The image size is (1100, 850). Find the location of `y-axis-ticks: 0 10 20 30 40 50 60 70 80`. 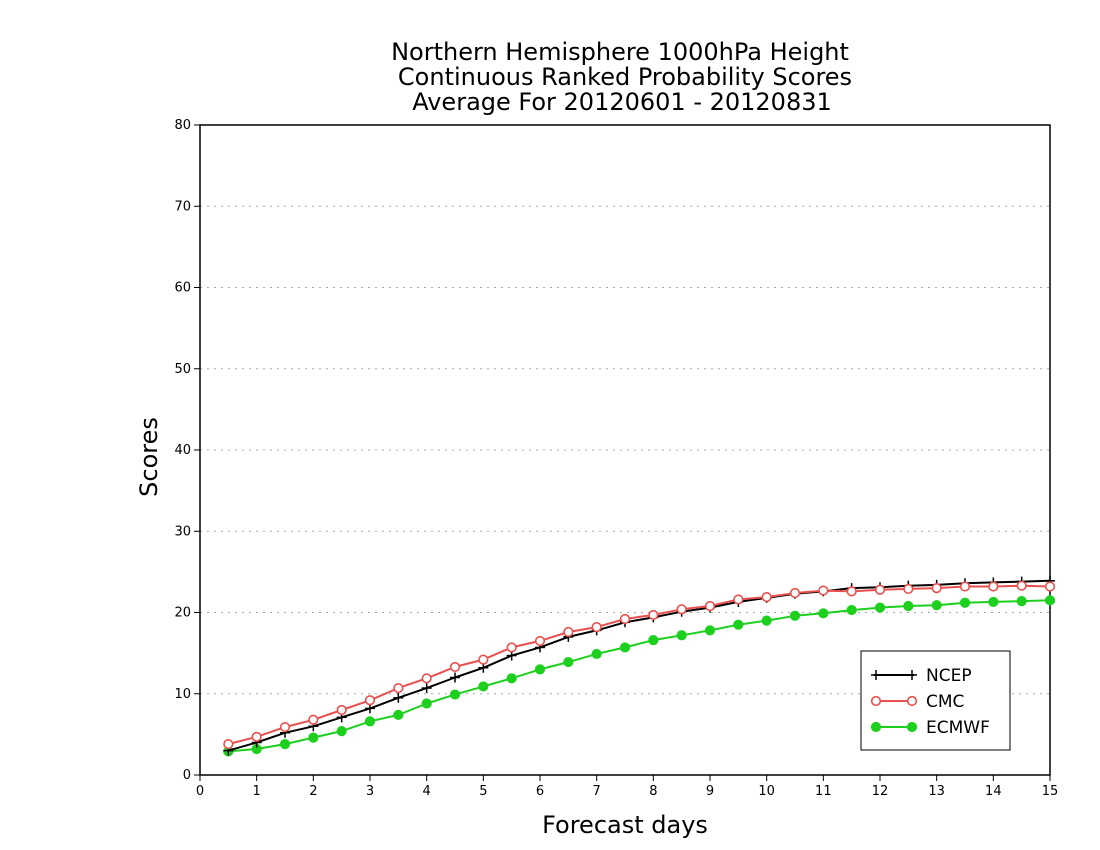

y-axis-ticks: 0 10 20 30 40 50 60 70 80 is located at coordinates (187, 450).